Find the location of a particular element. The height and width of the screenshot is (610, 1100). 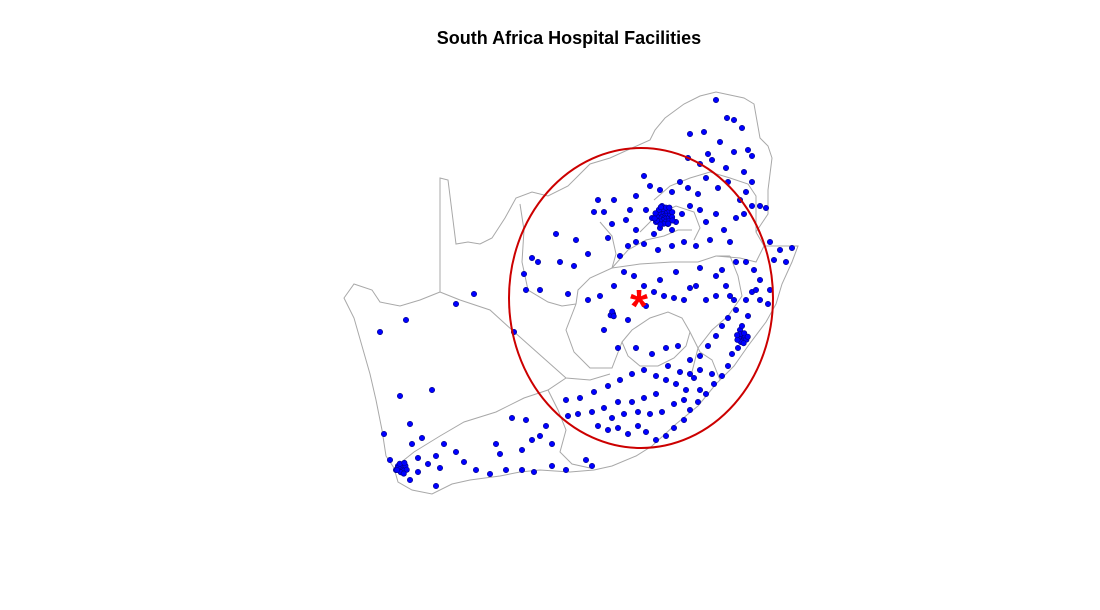

coverage-circle is located at coordinates (641, 298).